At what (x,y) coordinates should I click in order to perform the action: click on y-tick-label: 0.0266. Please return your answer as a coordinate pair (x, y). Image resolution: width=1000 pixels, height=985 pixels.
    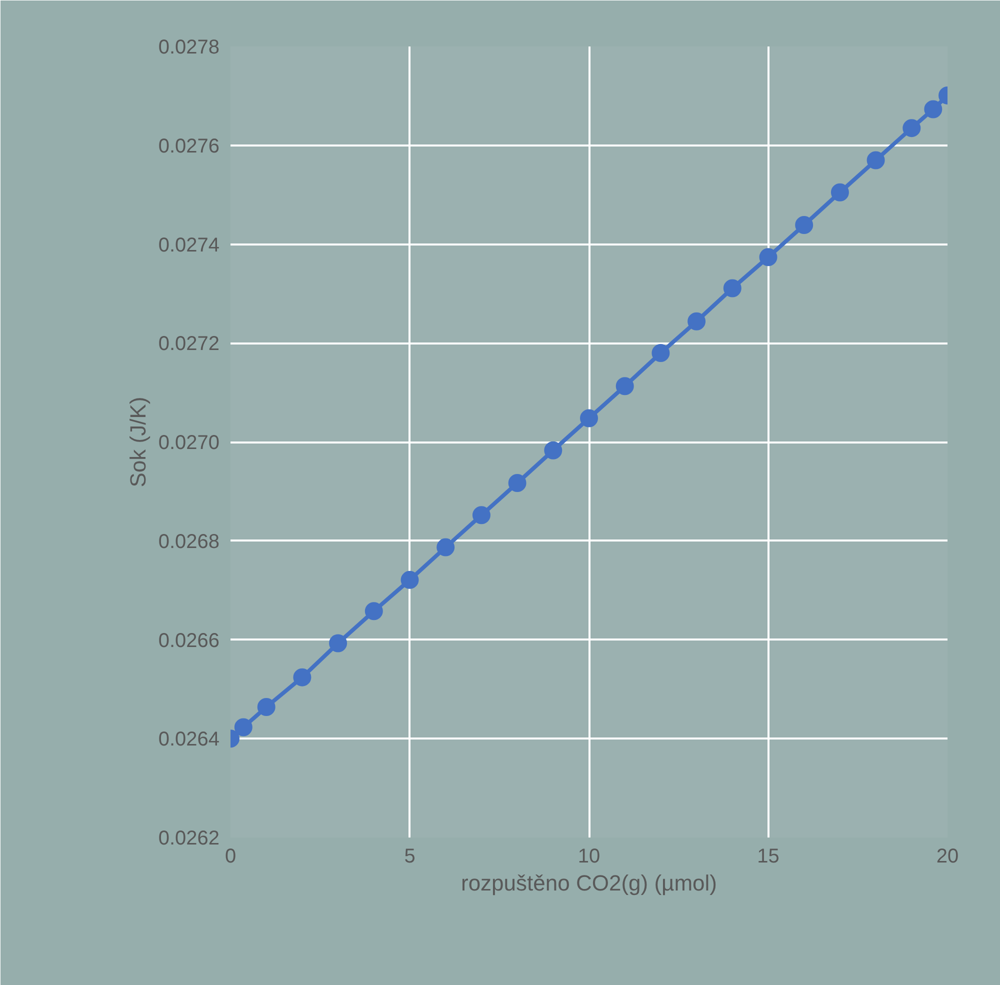
    Looking at the image, I should click on (189, 641).